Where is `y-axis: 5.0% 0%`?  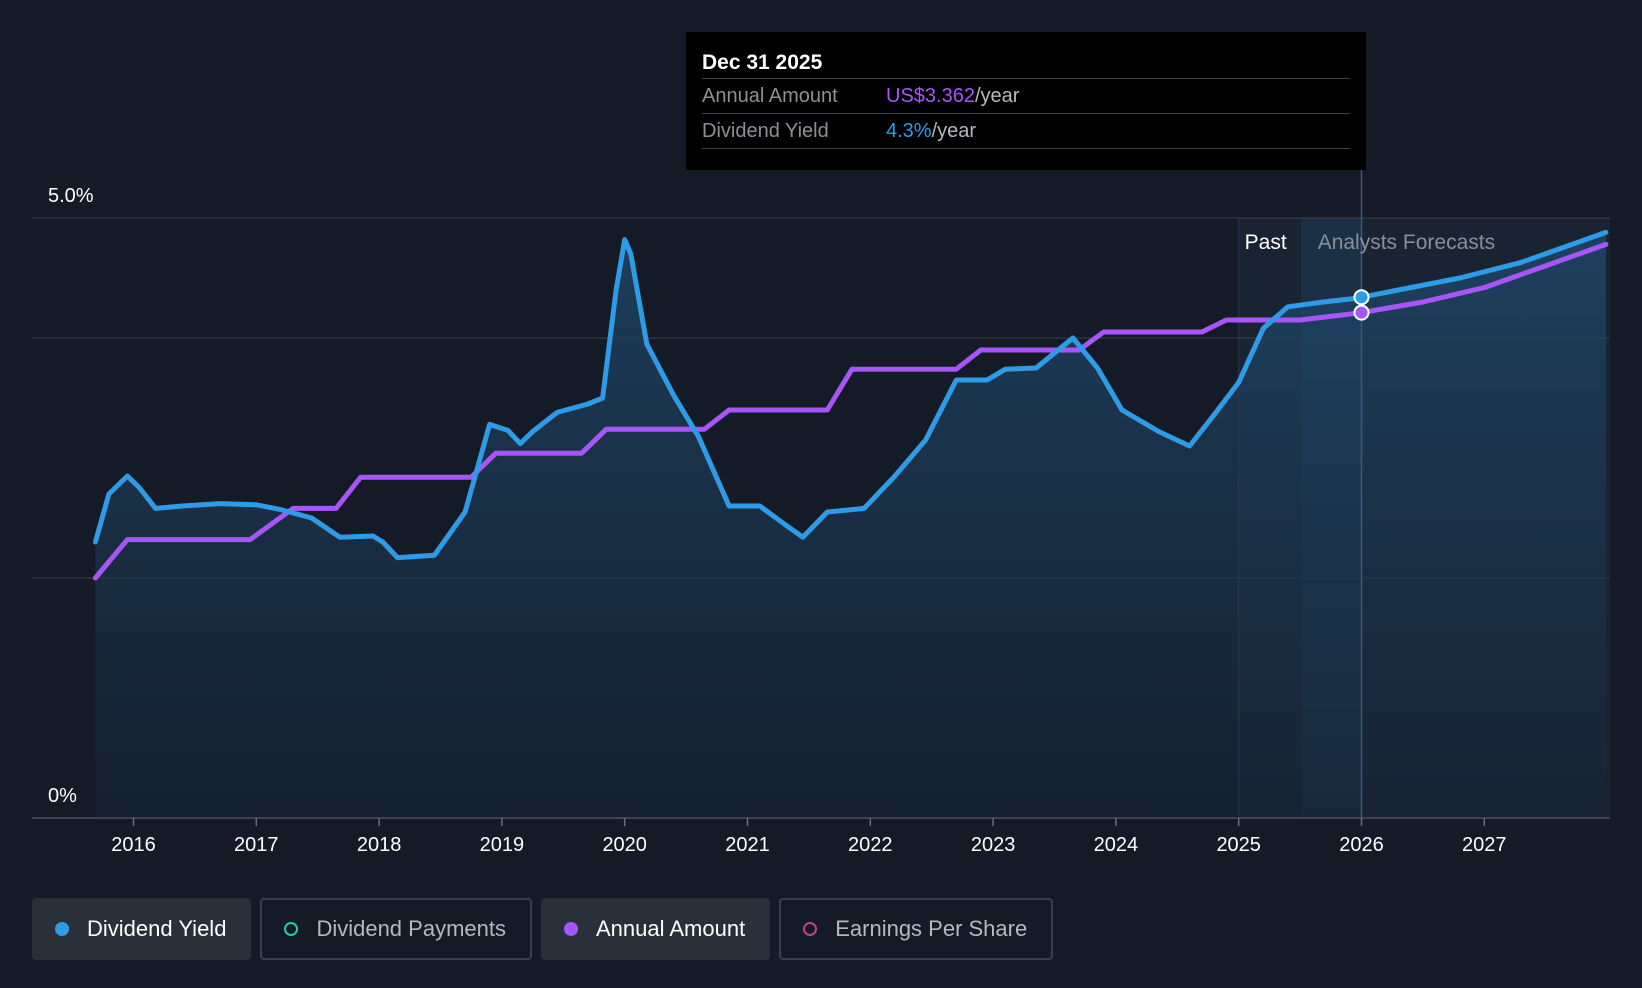 y-axis: 5.0% 0% is located at coordinates (71, 496).